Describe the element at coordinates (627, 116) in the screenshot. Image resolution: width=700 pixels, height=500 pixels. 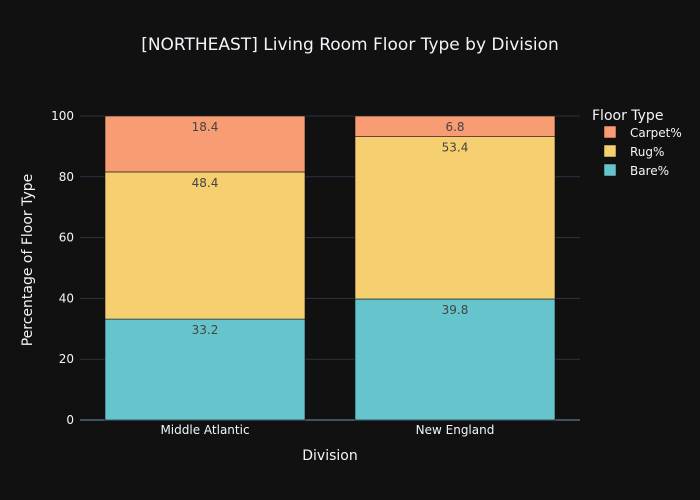
I see `legend-title: Floor Type` at that location.